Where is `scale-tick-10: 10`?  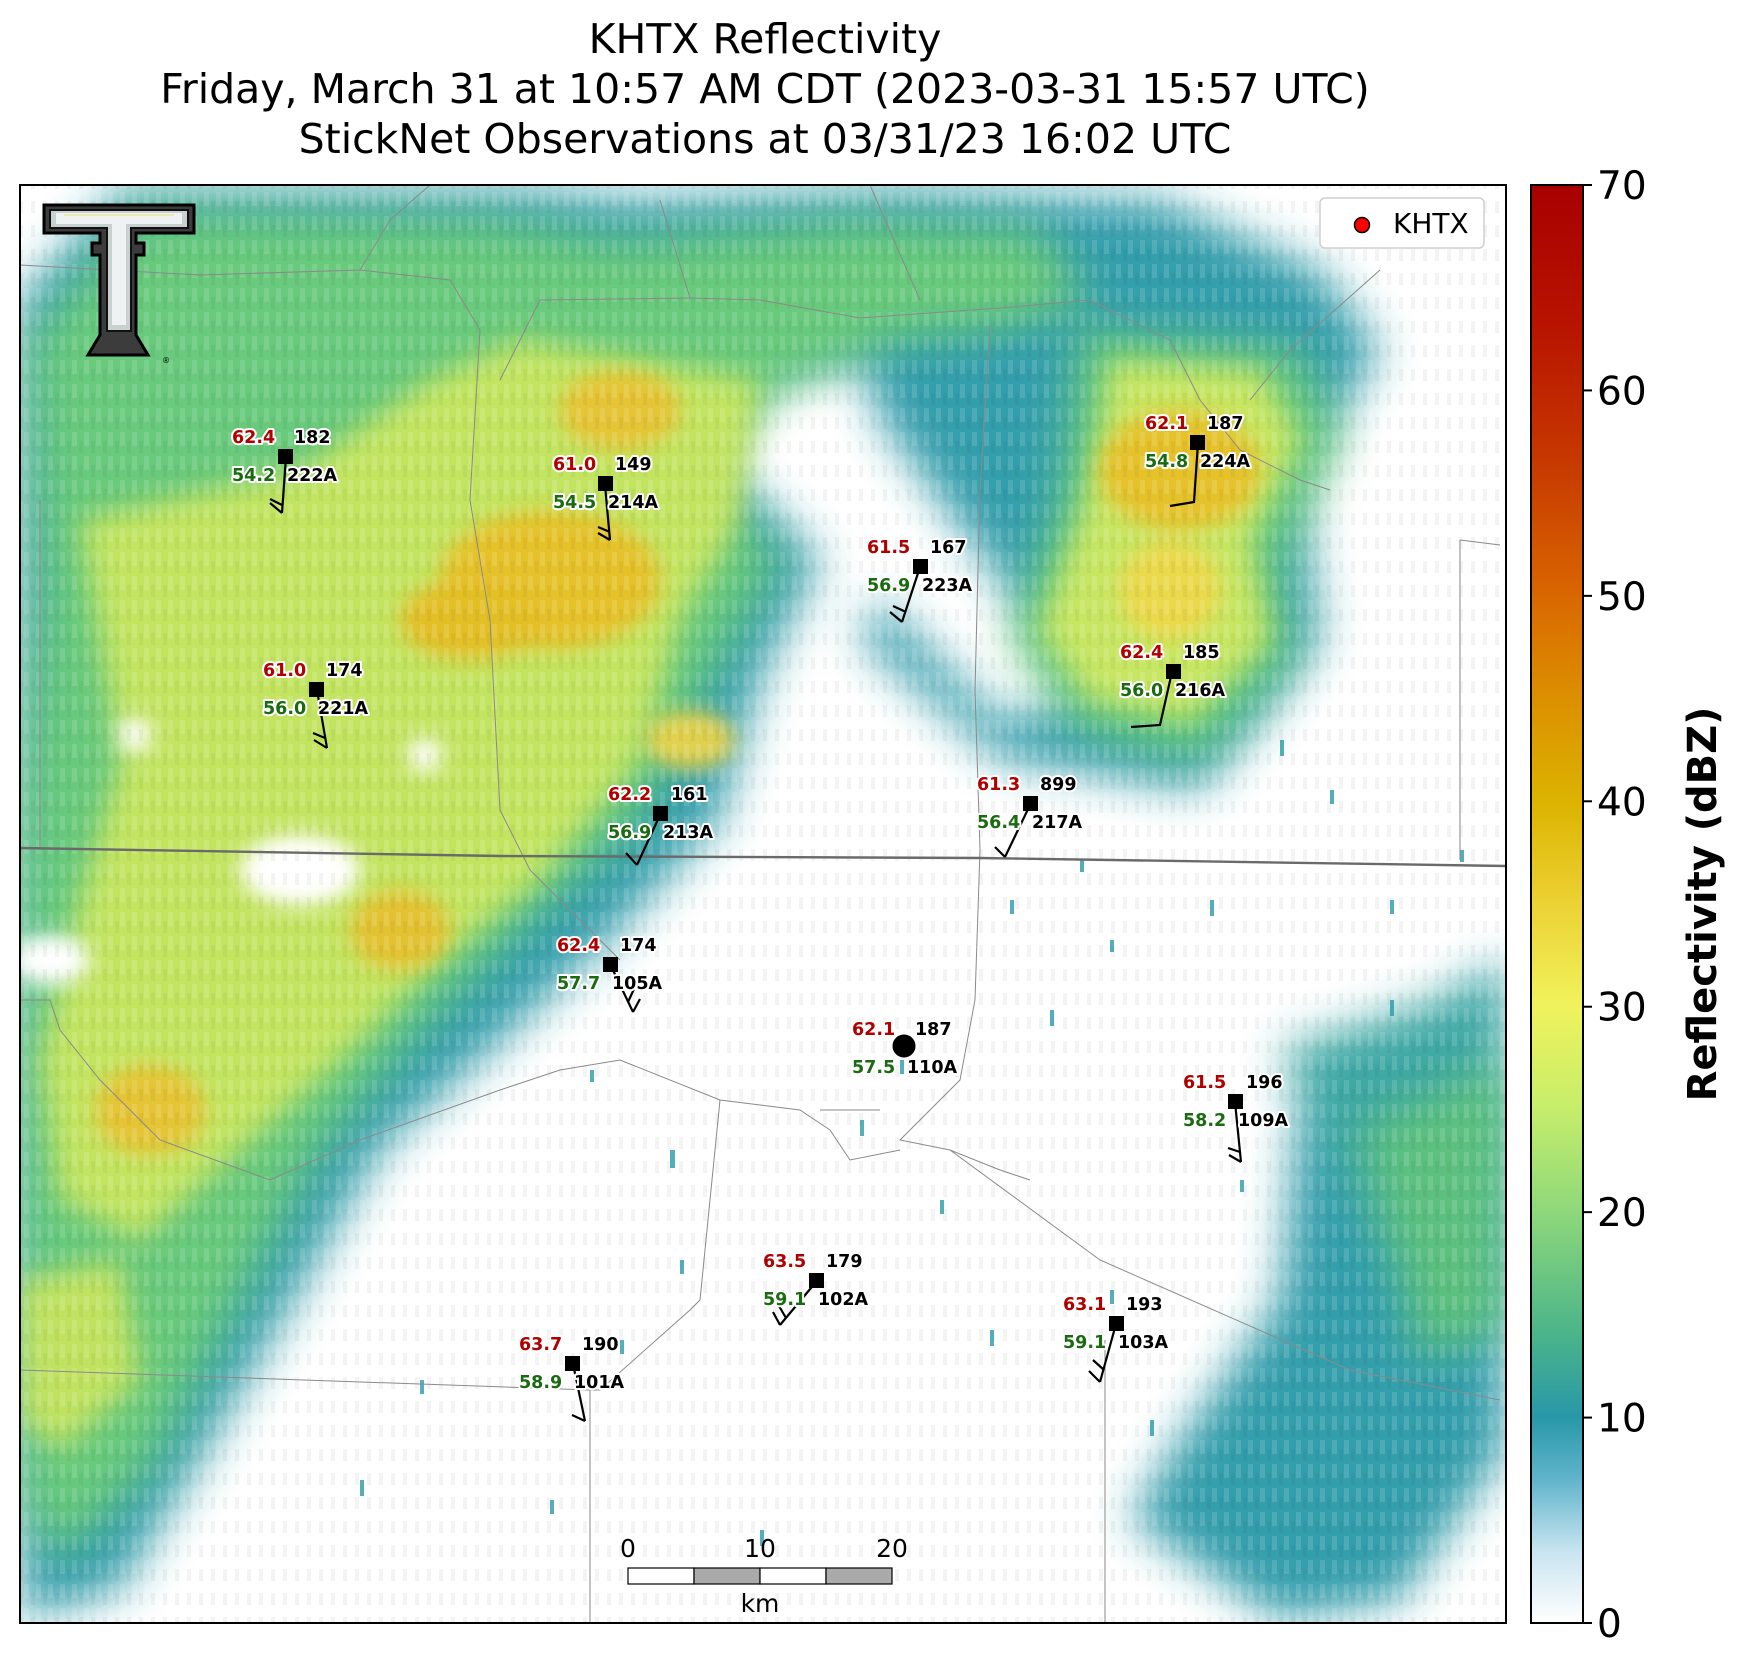
scale-tick-10: 10 is located at coordinates (760, 1548).